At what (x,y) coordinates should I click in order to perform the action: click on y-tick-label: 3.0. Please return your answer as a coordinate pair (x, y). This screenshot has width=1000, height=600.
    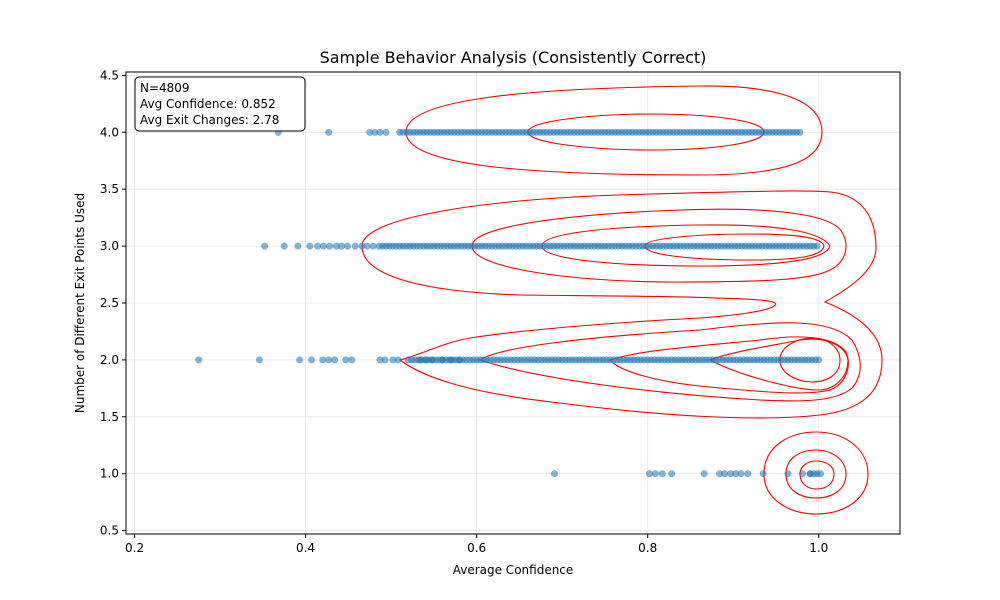
    Looking at the image, I should click on (109, 246).